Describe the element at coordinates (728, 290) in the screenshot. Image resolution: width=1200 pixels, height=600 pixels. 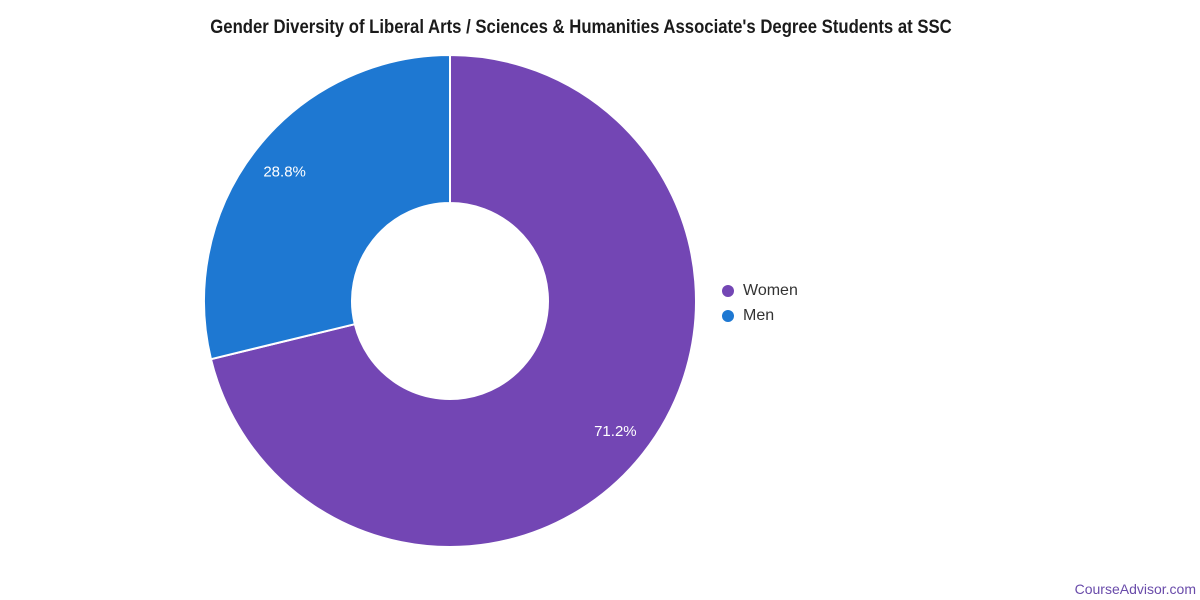
I see `legend-swatch-women` at that location.